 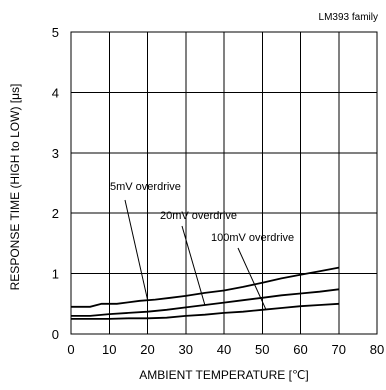 What do you see at coordinates (55, 213) in the screenshot?
I see `y-tick-label: 2` at bounding box center [55, 213].